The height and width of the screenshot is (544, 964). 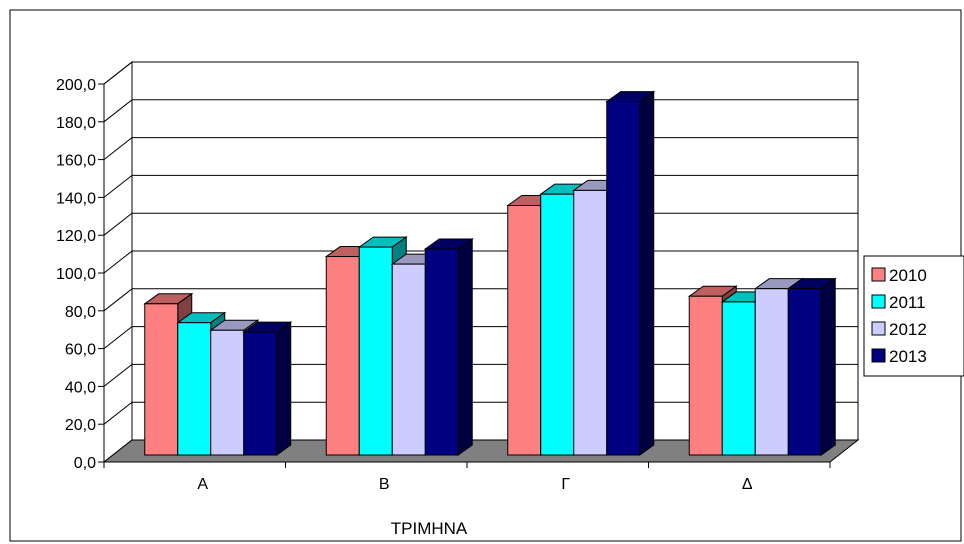 I want to click on x-tick-label: Β, so click(x=384, y=484).